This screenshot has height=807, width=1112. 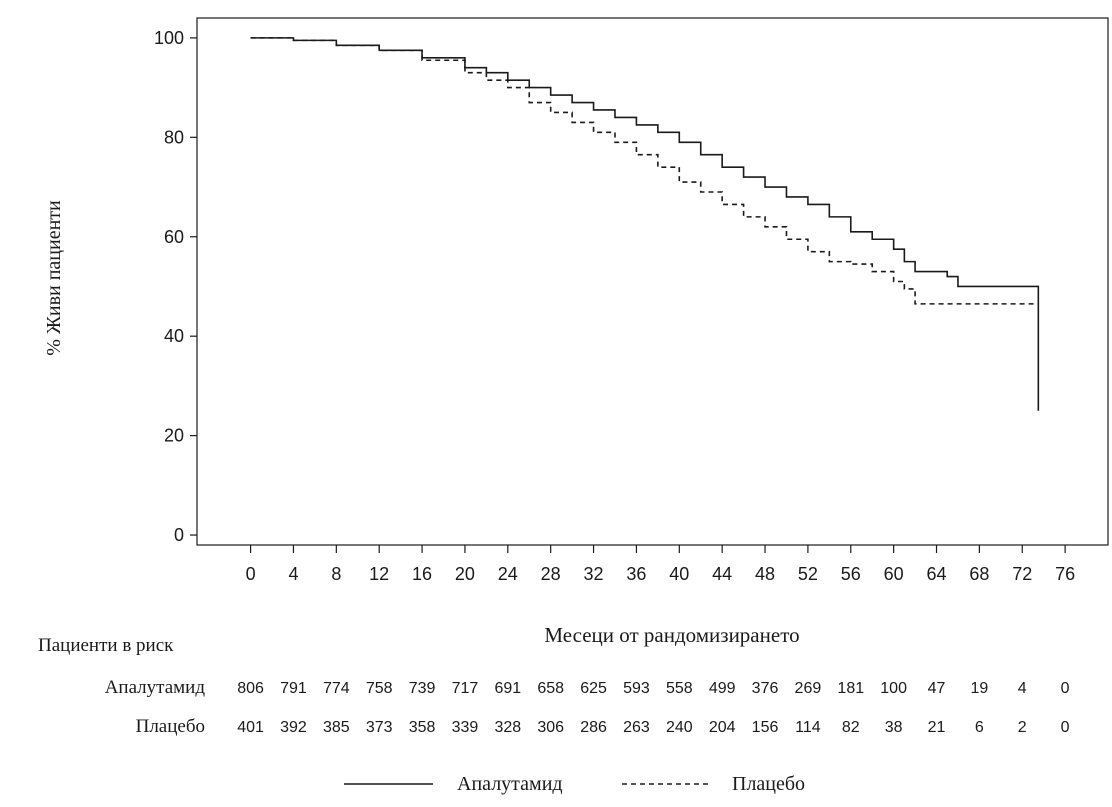 What do you see at coordinates (679, 574) in the screenshot?
I see `x-tick-label: 40` at bounding box center [679, 574].